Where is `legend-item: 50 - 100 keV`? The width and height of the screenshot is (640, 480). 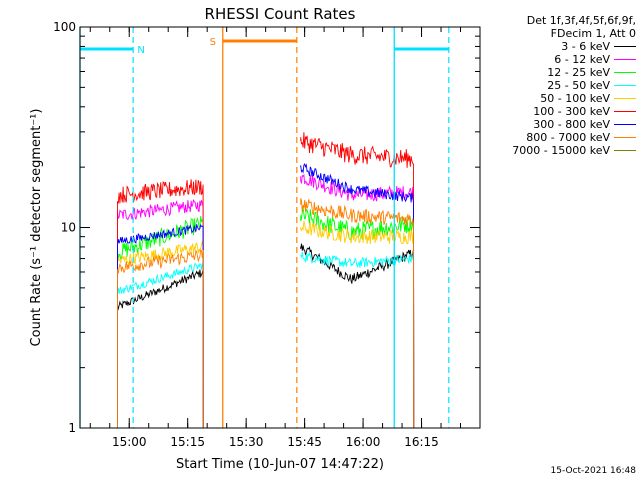
legend-item: 50 - 100 keV is located at coordinates (556, 98).